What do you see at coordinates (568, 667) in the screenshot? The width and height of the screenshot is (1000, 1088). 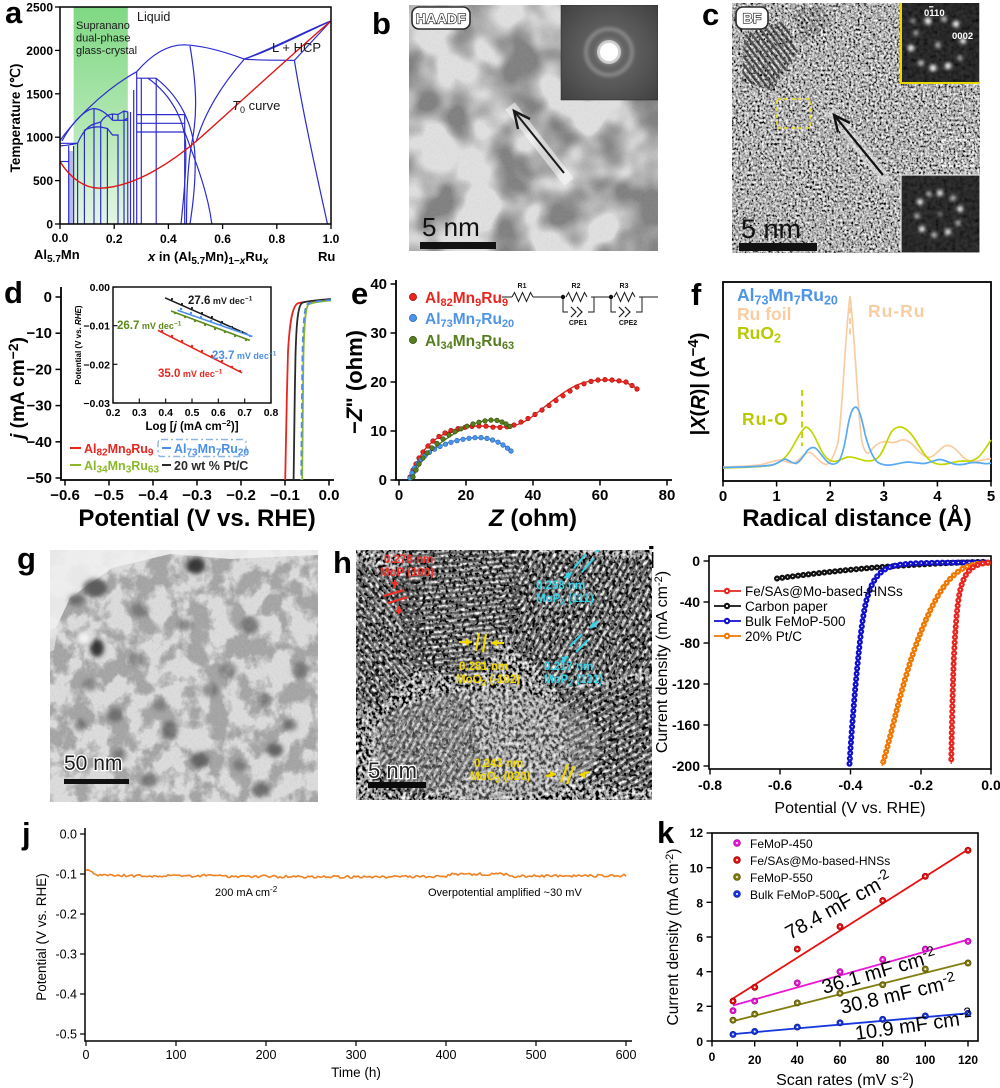 I see `svg-text: 0.217 nm` at bounding box center [568, 667].